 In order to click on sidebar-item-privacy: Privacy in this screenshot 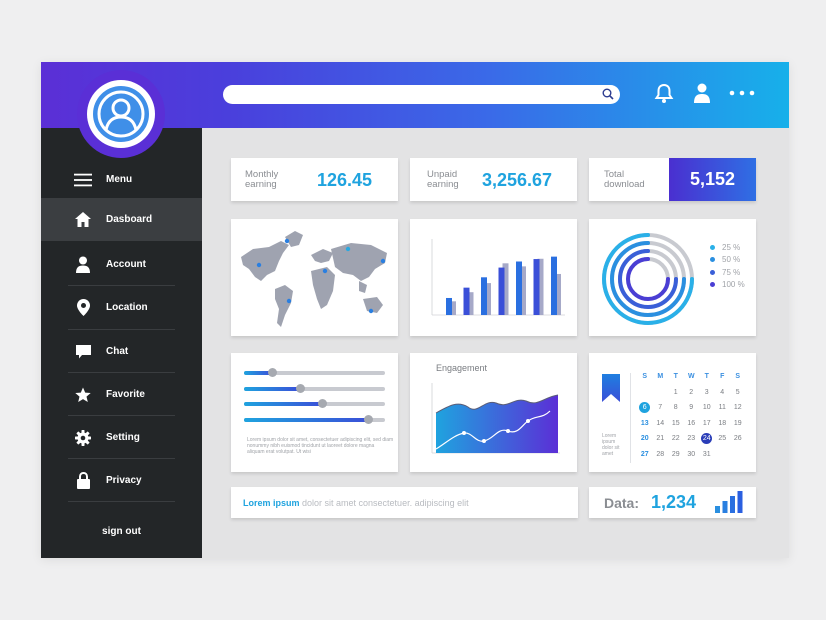, I will do `click(121, 480)`.